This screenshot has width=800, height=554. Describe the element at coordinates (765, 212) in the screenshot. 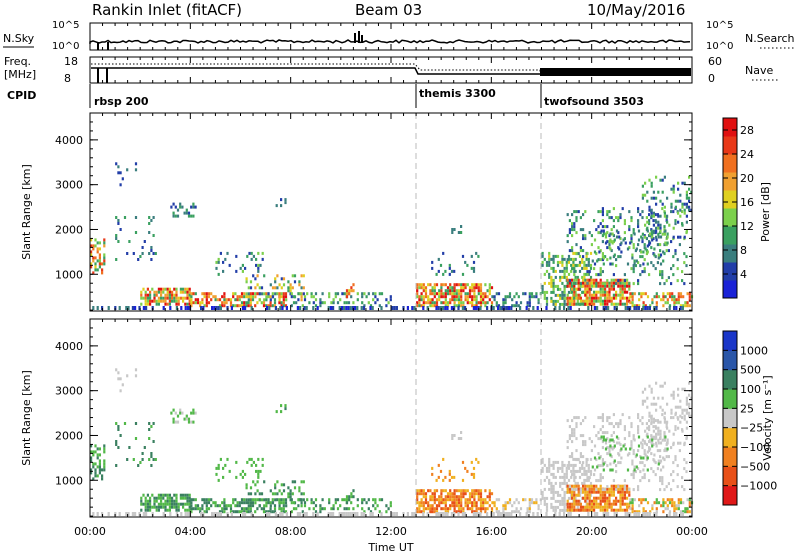

I see `power-colorbar-label: Power [dB]` at that location.